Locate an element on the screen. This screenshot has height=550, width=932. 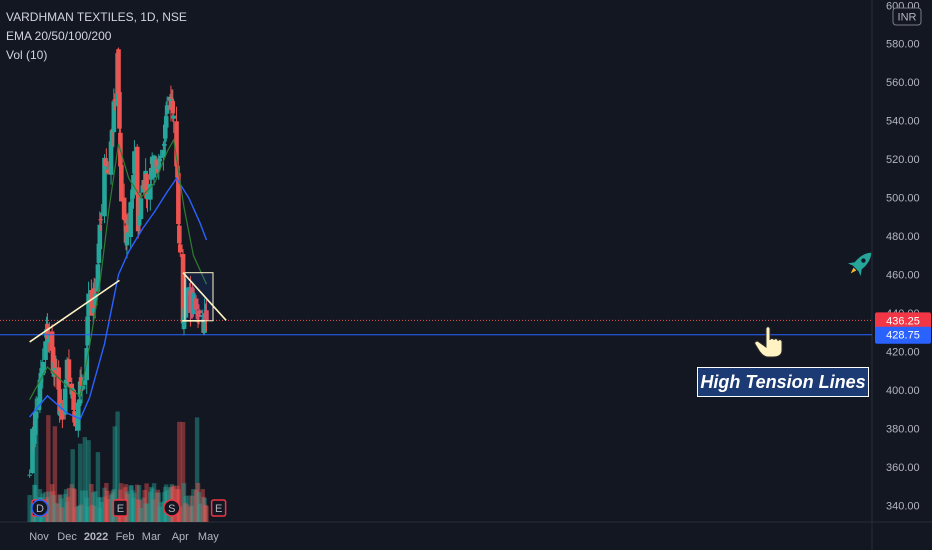
last-price-tag-text: 436.25 is located at coordinates (903, 321).